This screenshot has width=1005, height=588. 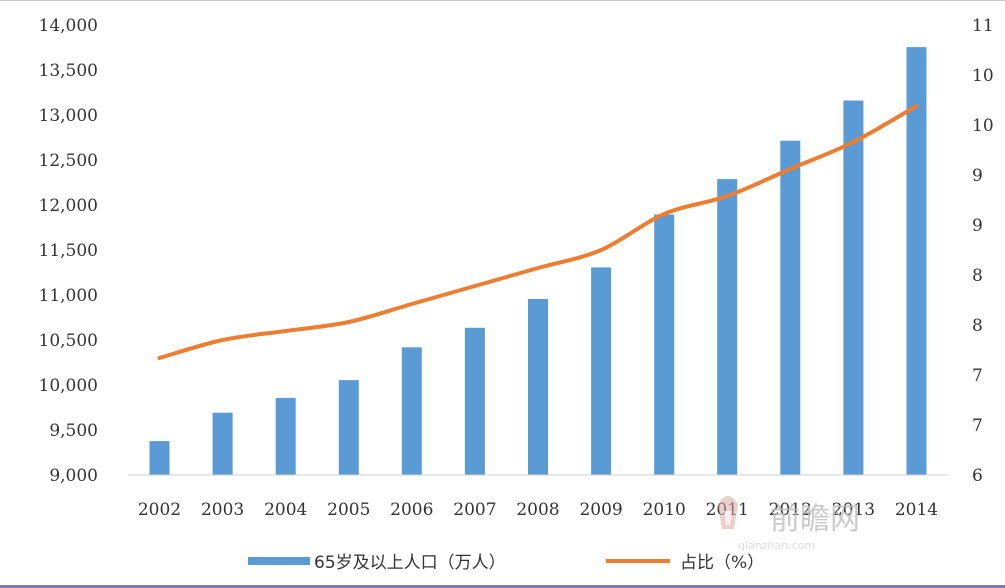 I want to click on x-tick-label: 2007, so click(x=474, y=510).